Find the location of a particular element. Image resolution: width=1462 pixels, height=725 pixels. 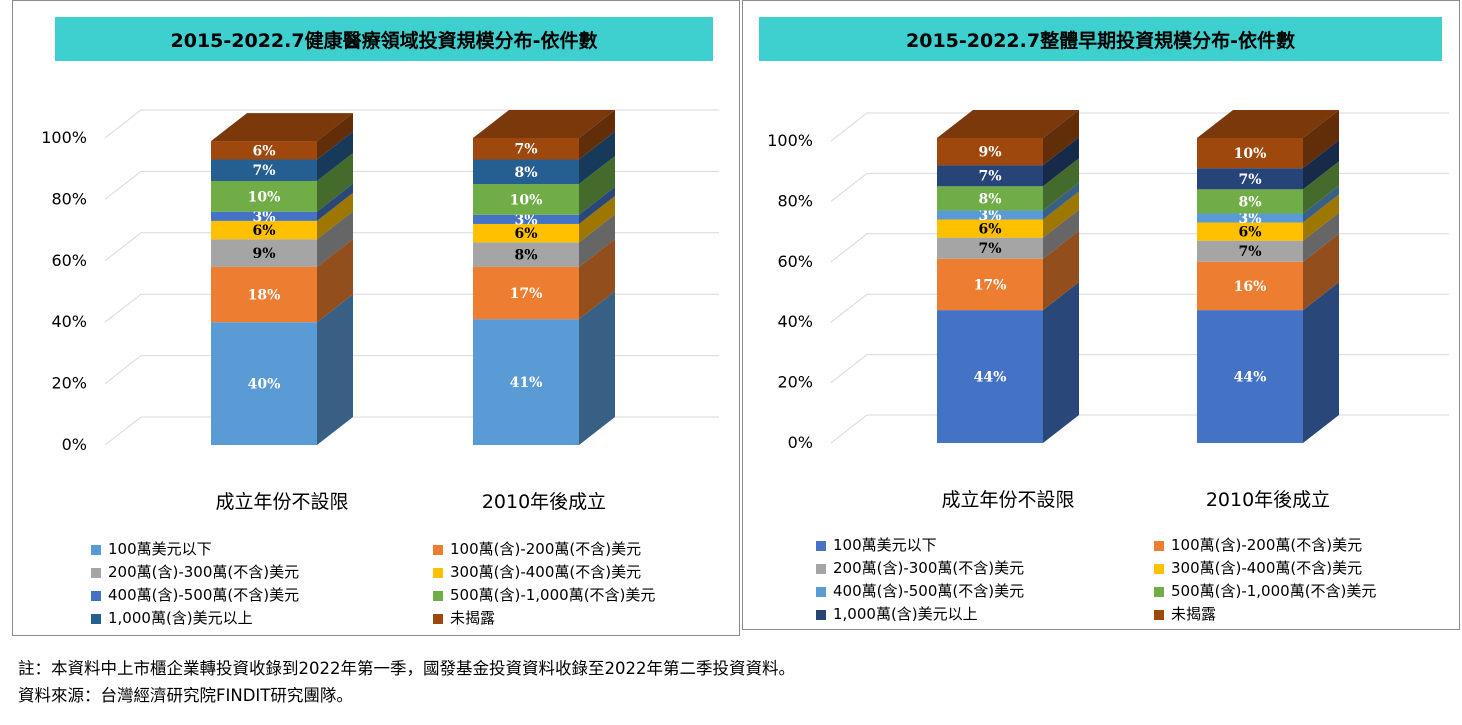

legend-item: 500萬(含)-1,000萬(不含)美元 is located at coordinates (544, 595).